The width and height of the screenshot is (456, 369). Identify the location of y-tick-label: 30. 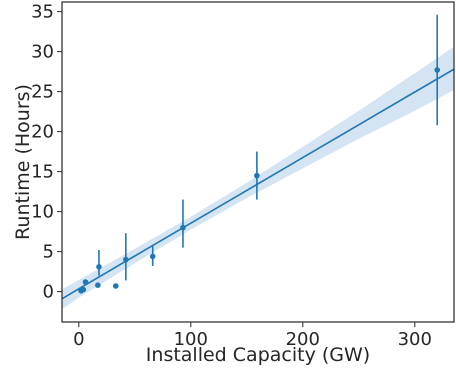
(42, 52).